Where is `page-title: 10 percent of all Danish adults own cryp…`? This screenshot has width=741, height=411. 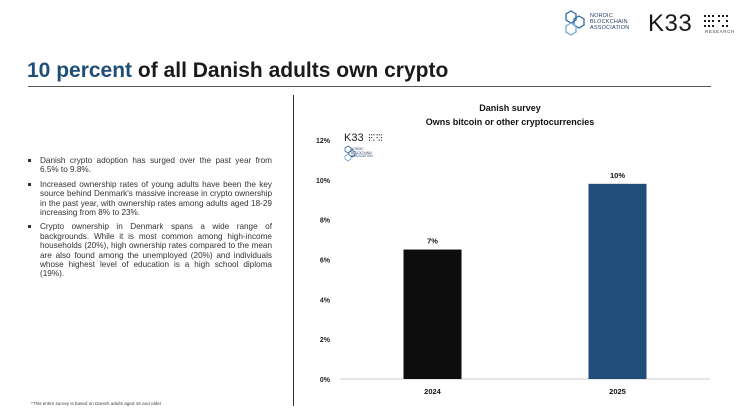 page-title: 10 percent of all Danish adults own cryp… is located at coordinates (237, 71).